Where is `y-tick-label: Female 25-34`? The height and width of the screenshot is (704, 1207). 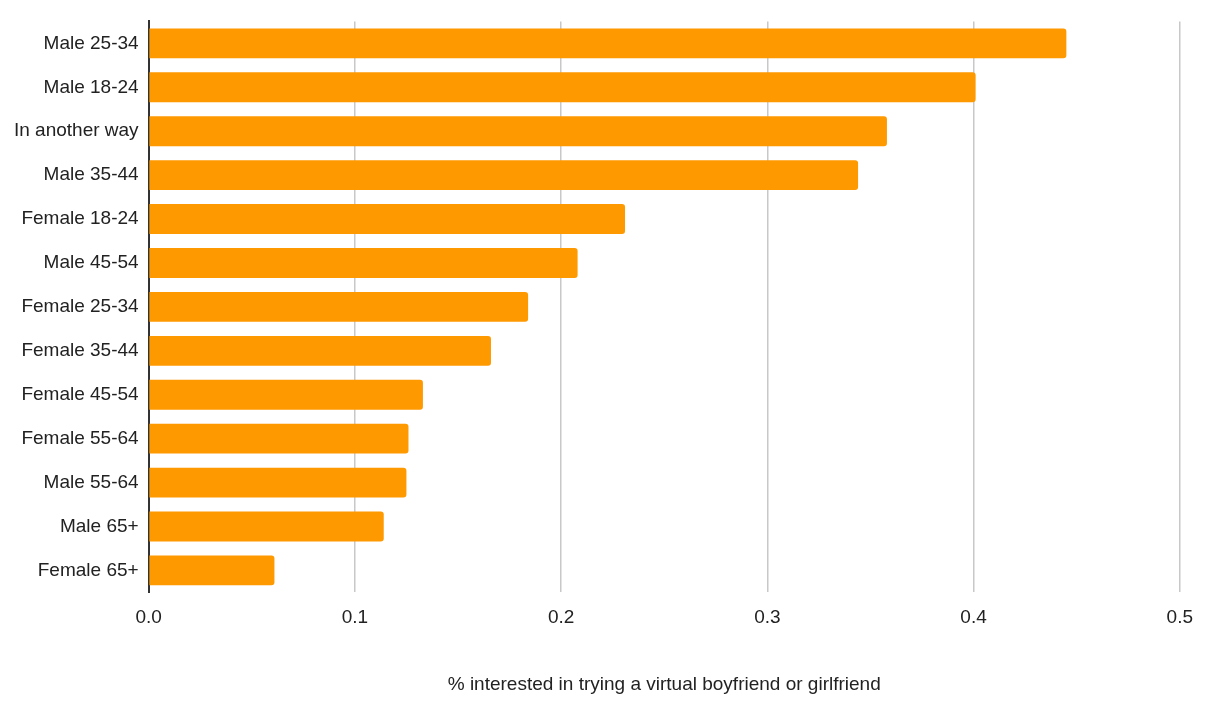
y-tick-label: Female 25-34 is located at coordinates (80, 306).